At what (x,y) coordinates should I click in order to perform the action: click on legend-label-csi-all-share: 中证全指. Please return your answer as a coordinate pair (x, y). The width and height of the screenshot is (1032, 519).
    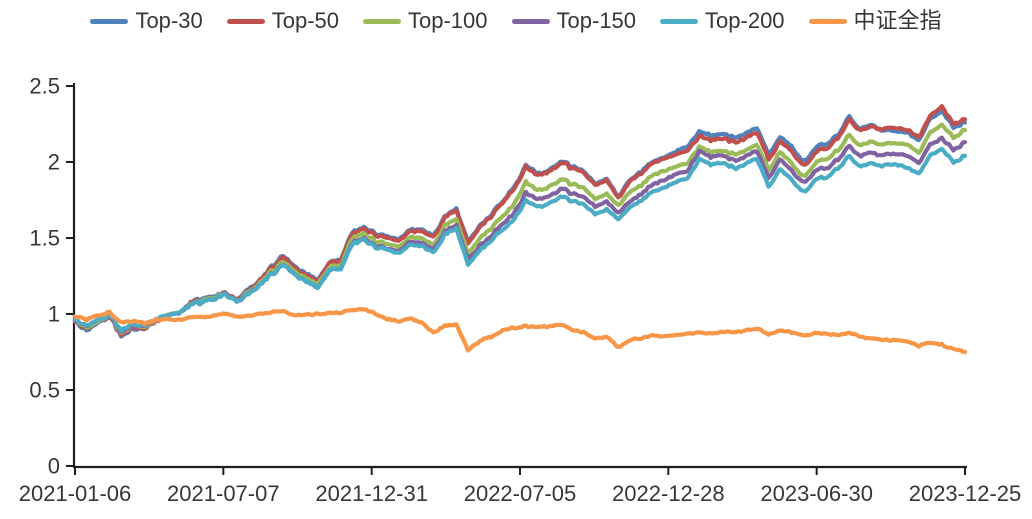
    Looking at the image, I should click on (897, 20).